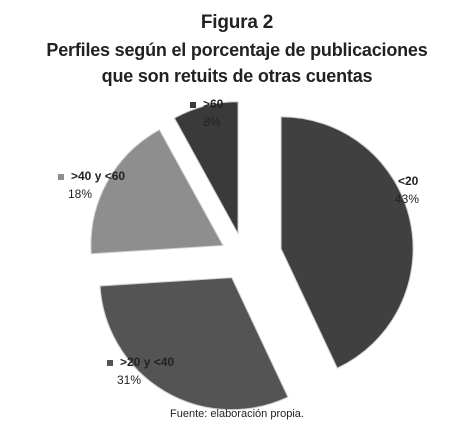  I want to click on slice-label: <20, so click(408, 181).